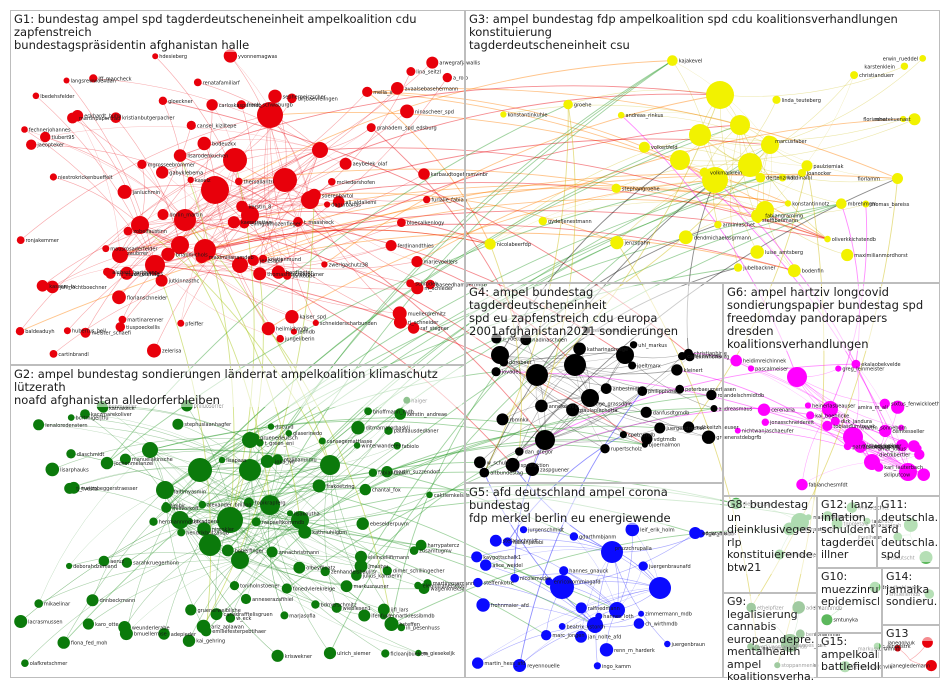 Image resolution: width=950 pixels, height=688 pixels. I want to click on node-g6-n22, so click(856, 364).